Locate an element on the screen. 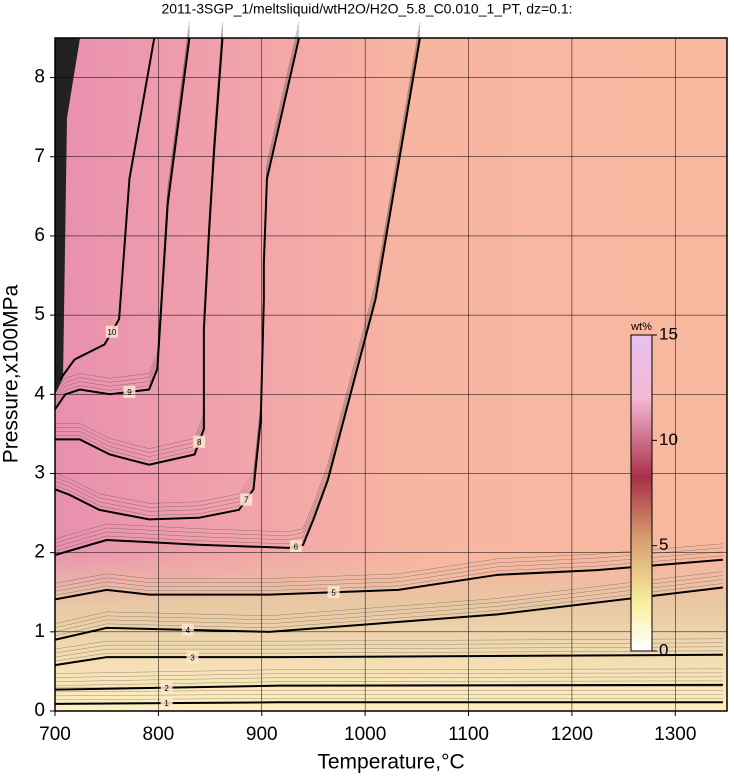 This screenshot has height=776, width=734. y-tick-label: 0 is located at coordinates (39, 710).